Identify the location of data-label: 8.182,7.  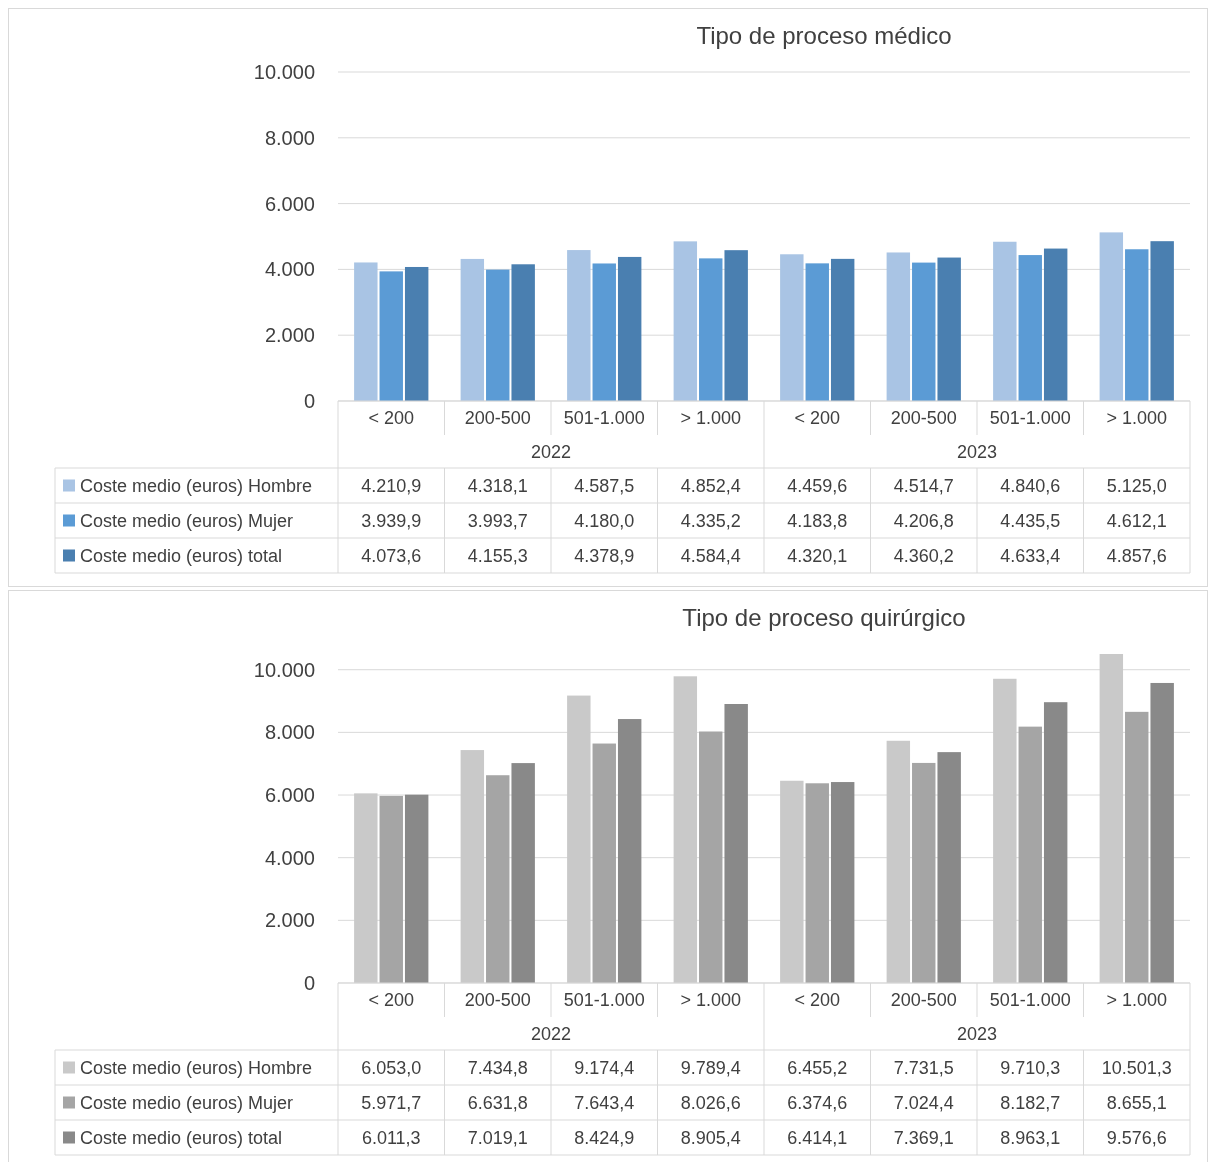
(1030, 1102).